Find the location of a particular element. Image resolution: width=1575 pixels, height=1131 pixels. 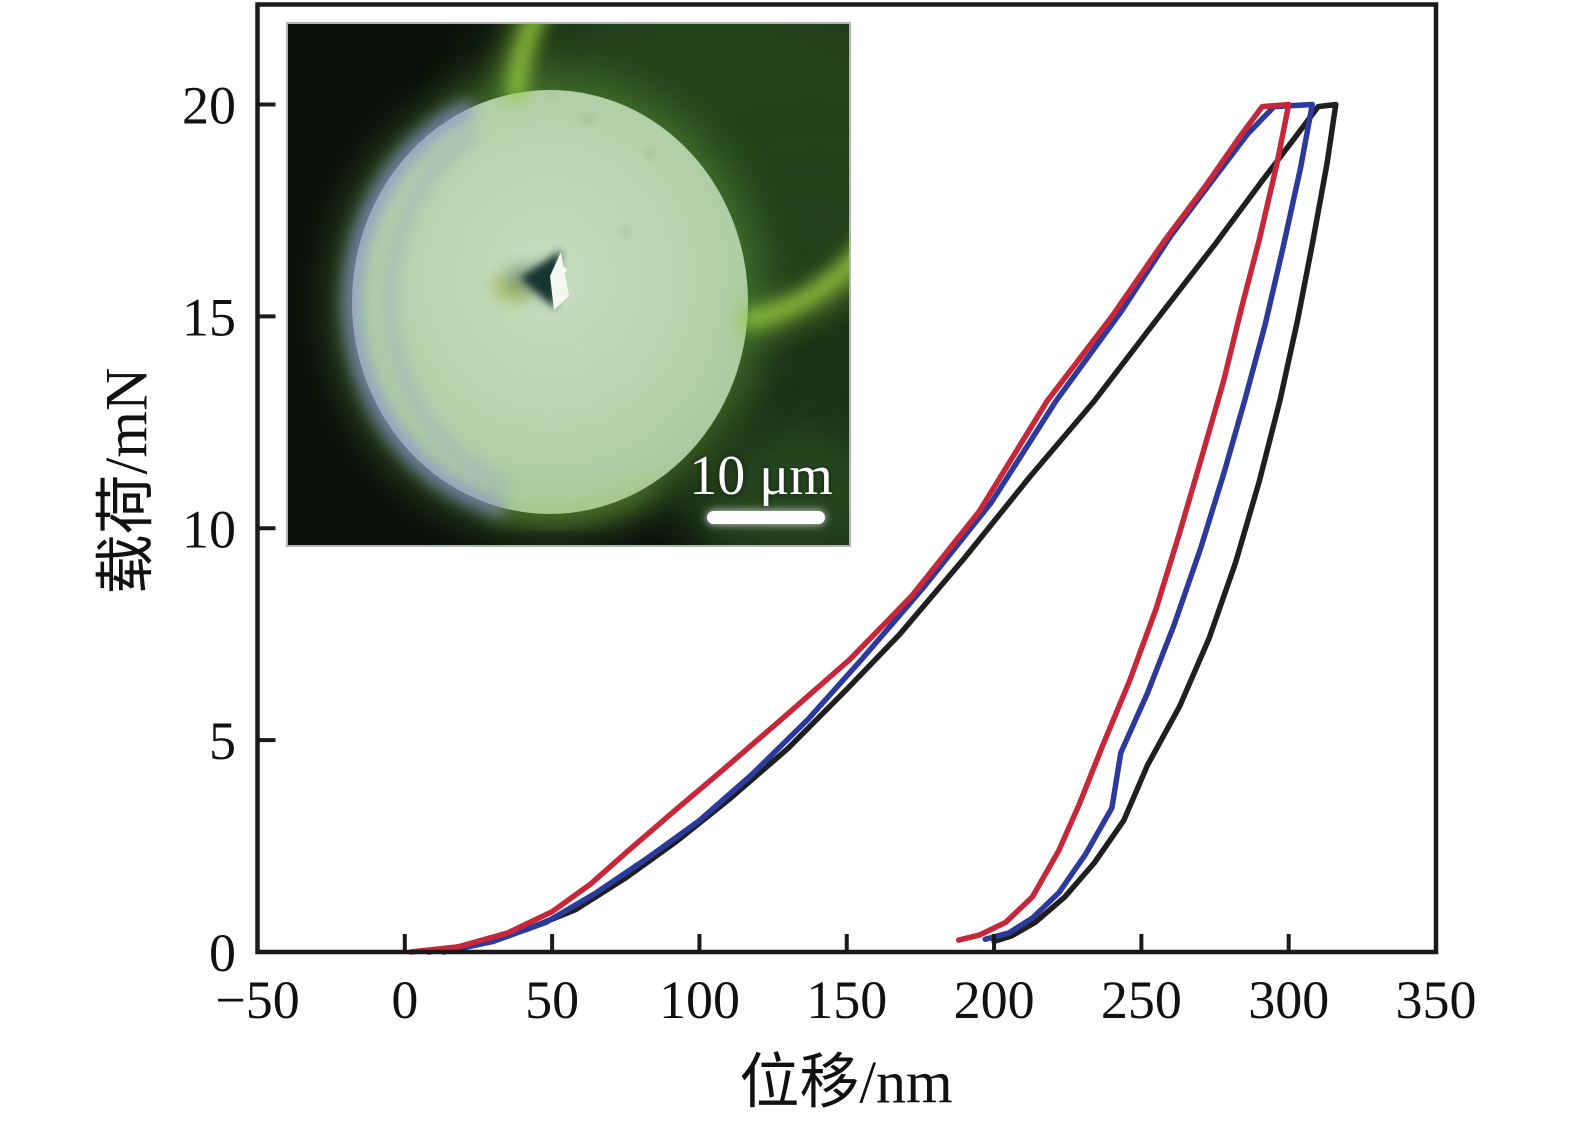

y-axis-title: 载荷/mN is located at coordinates (126, 481).